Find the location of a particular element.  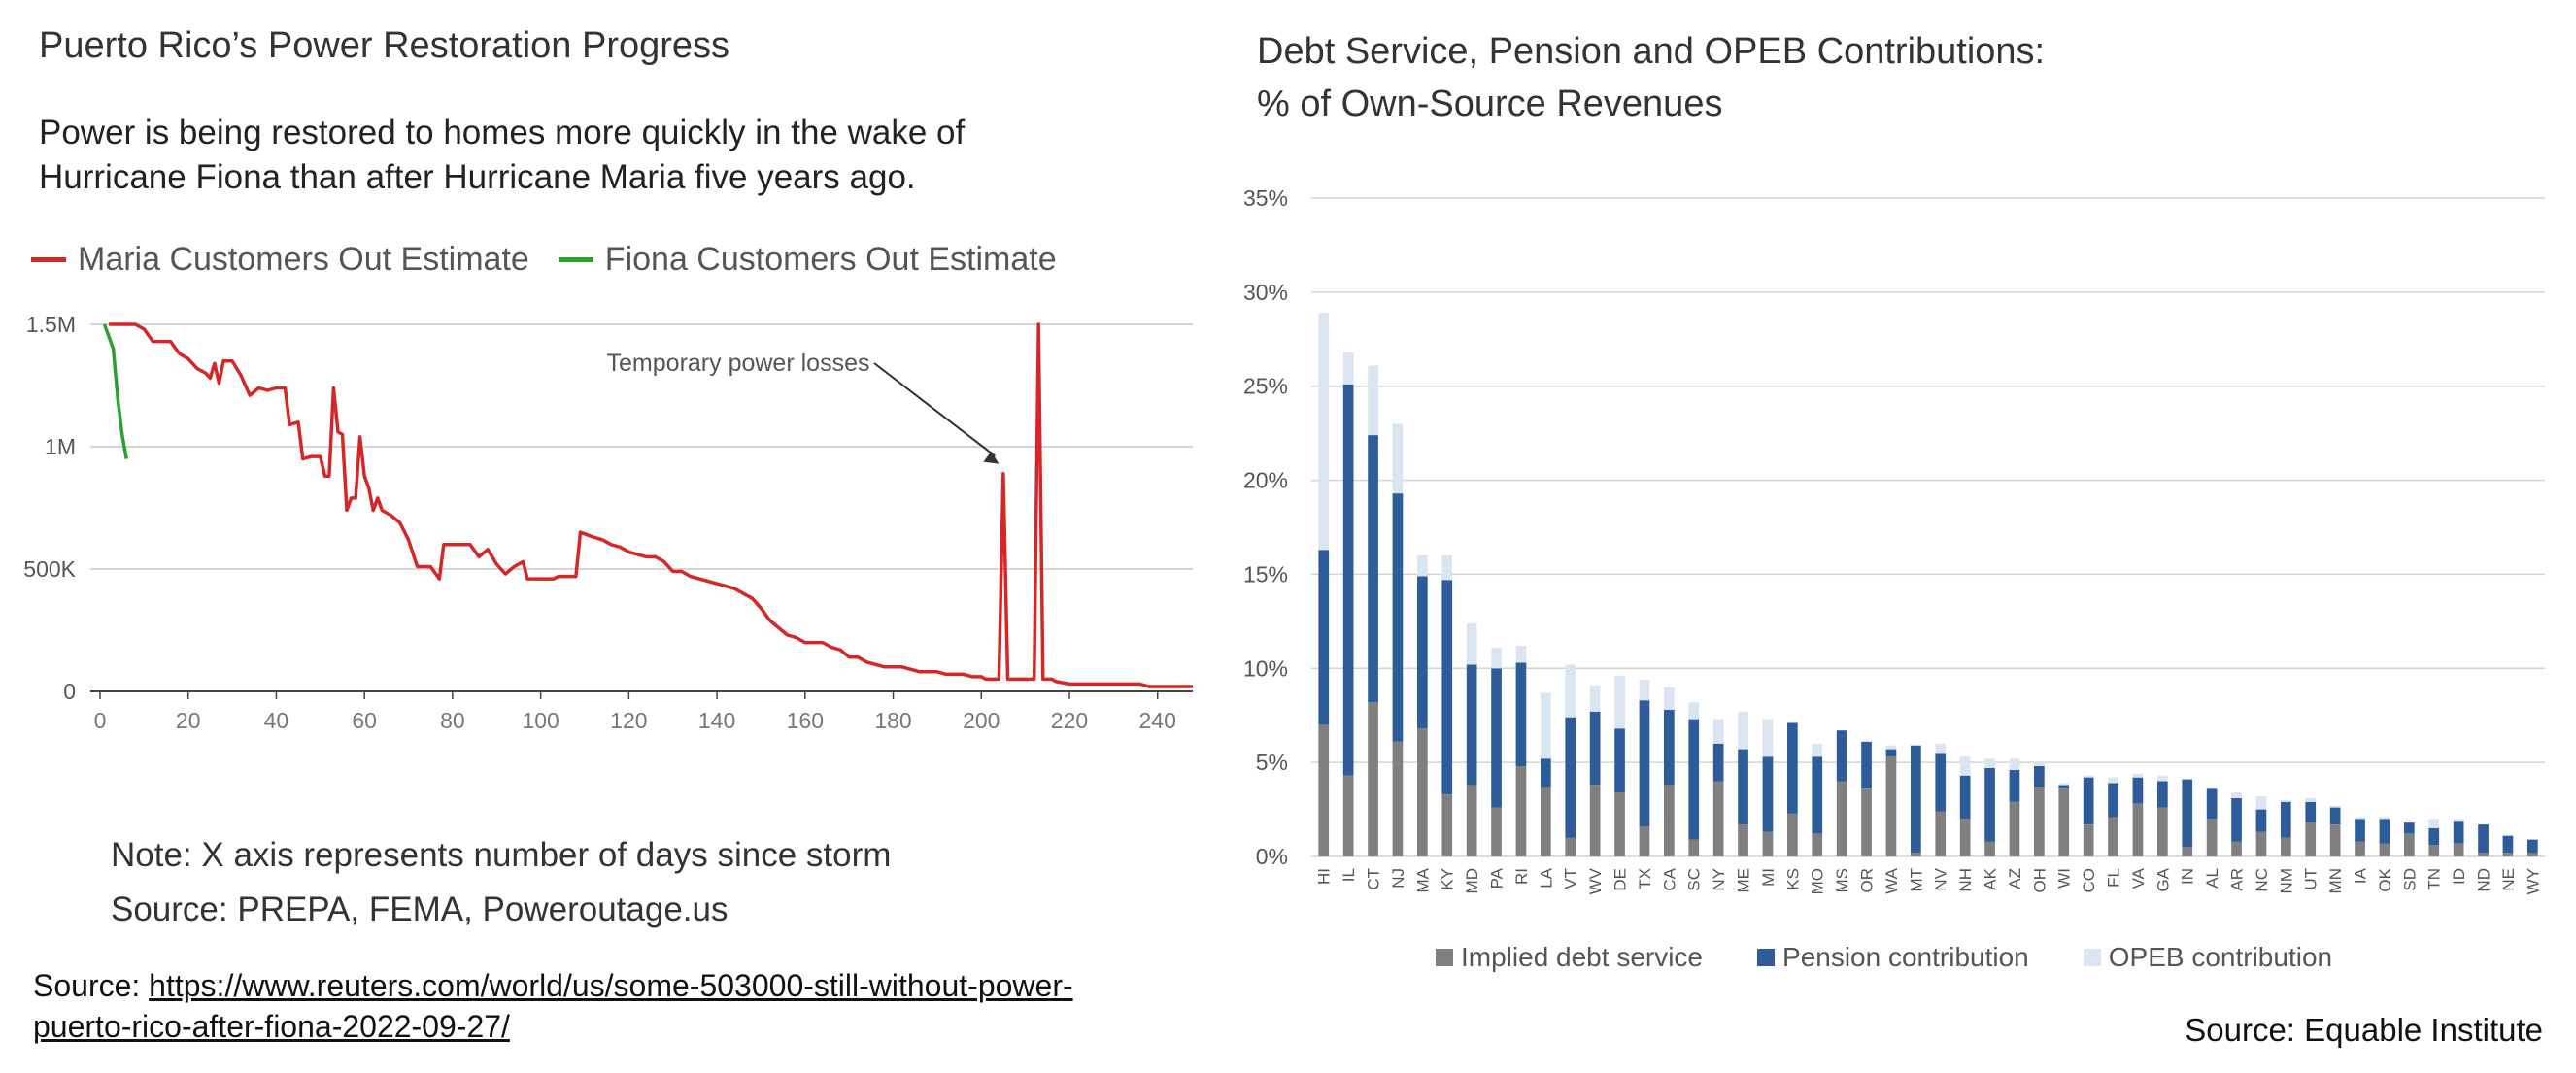

x-tick-label: 100 is located at coordinates (540, 720).